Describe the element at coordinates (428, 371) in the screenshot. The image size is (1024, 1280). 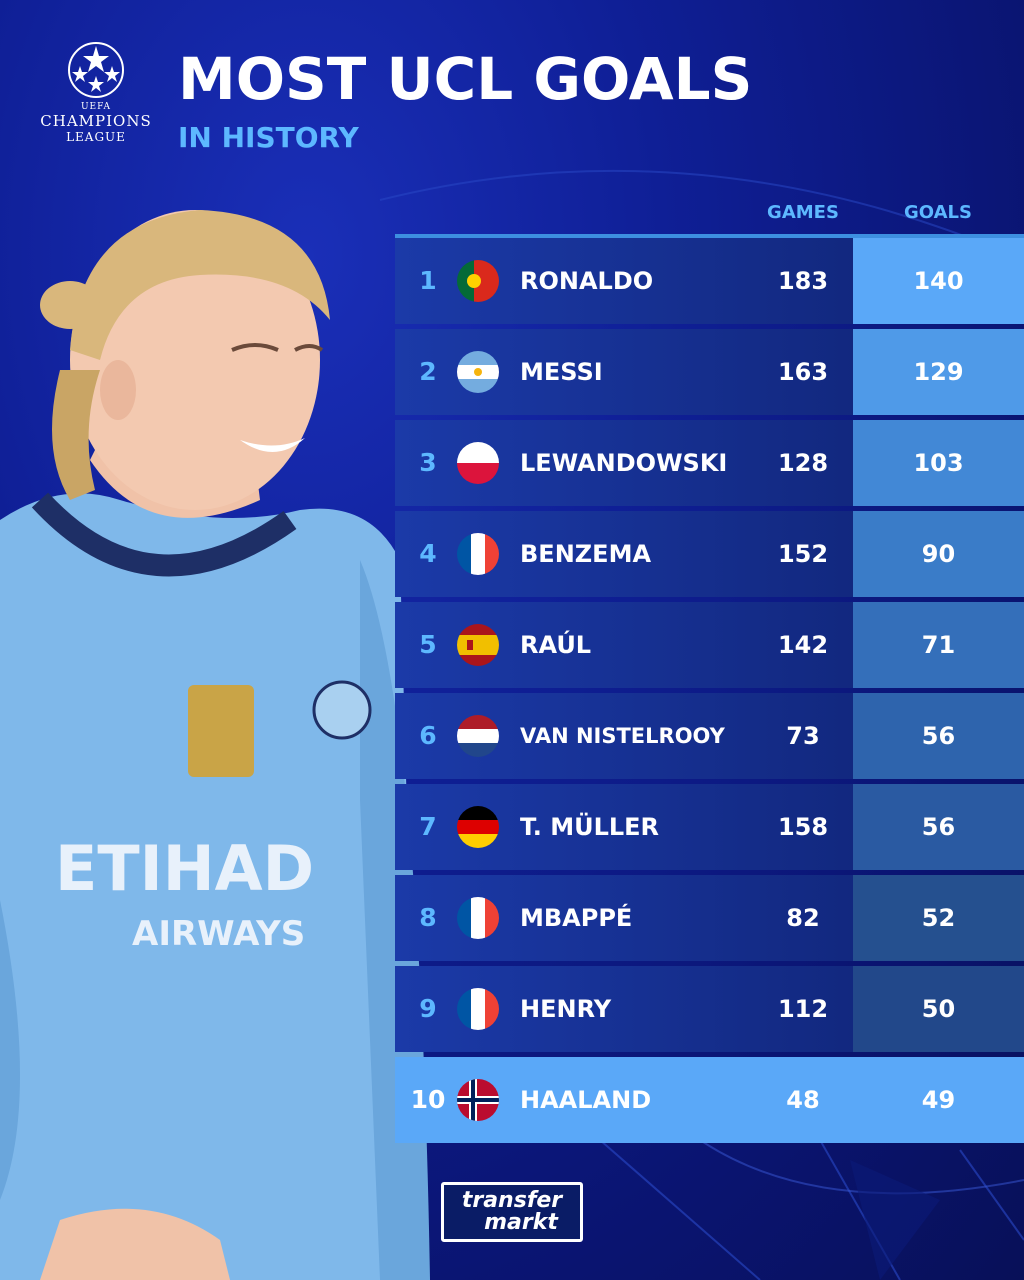
I see `rank-number: 2` at that location.